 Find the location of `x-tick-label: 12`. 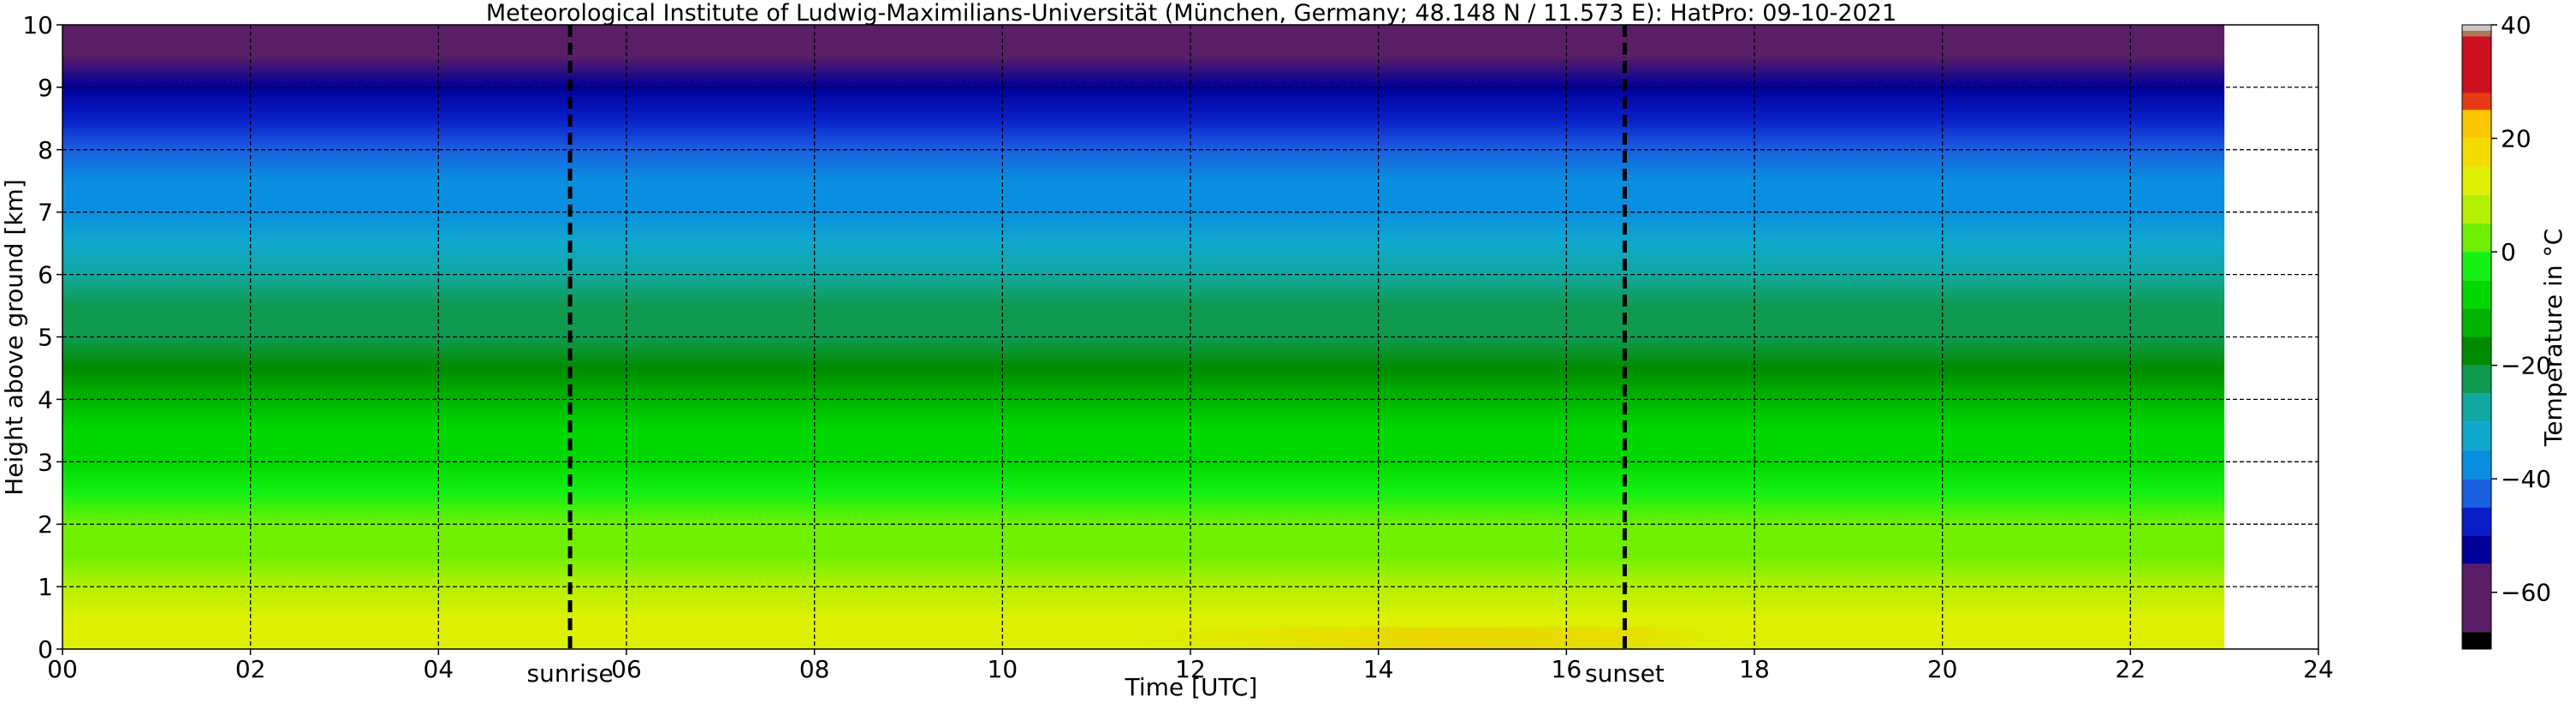

x-tick-label: 12 is located at coordinates (1190, 669).